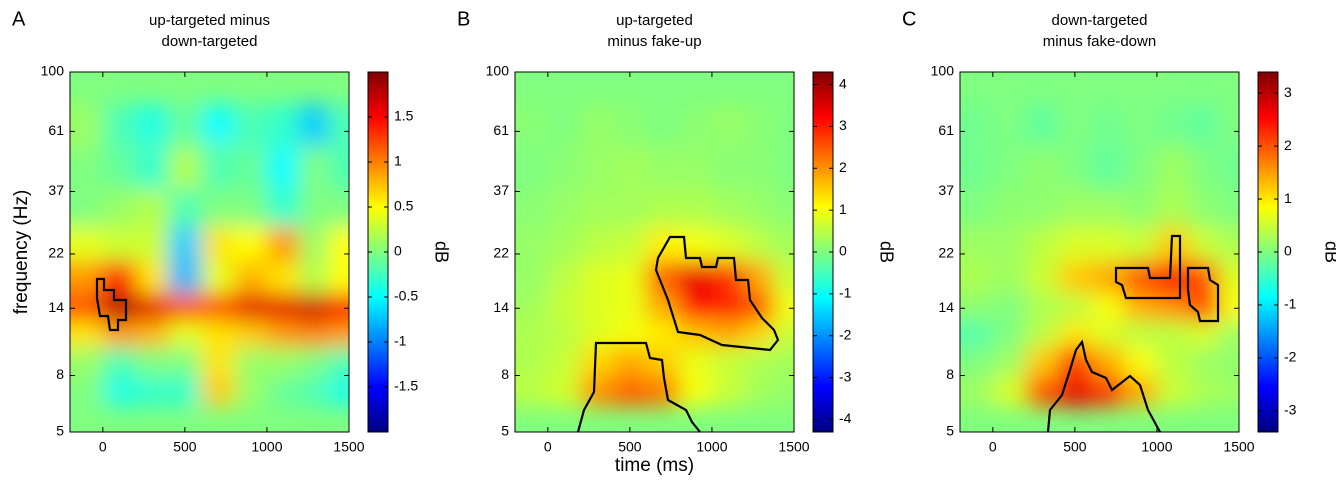  I want to click on x-tick-label: 1000, so click(266, 447).